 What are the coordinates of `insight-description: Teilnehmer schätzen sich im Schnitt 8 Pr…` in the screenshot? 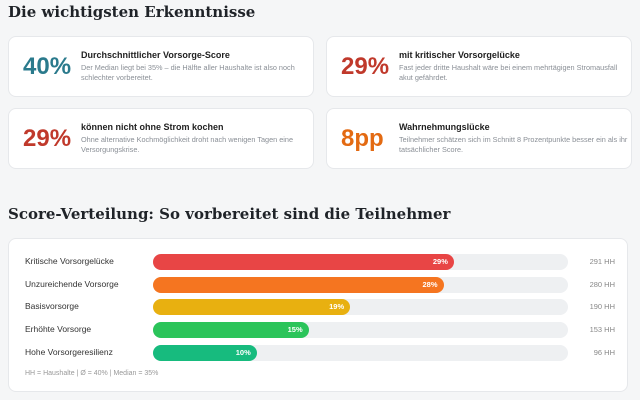 It's located at (513, 144).